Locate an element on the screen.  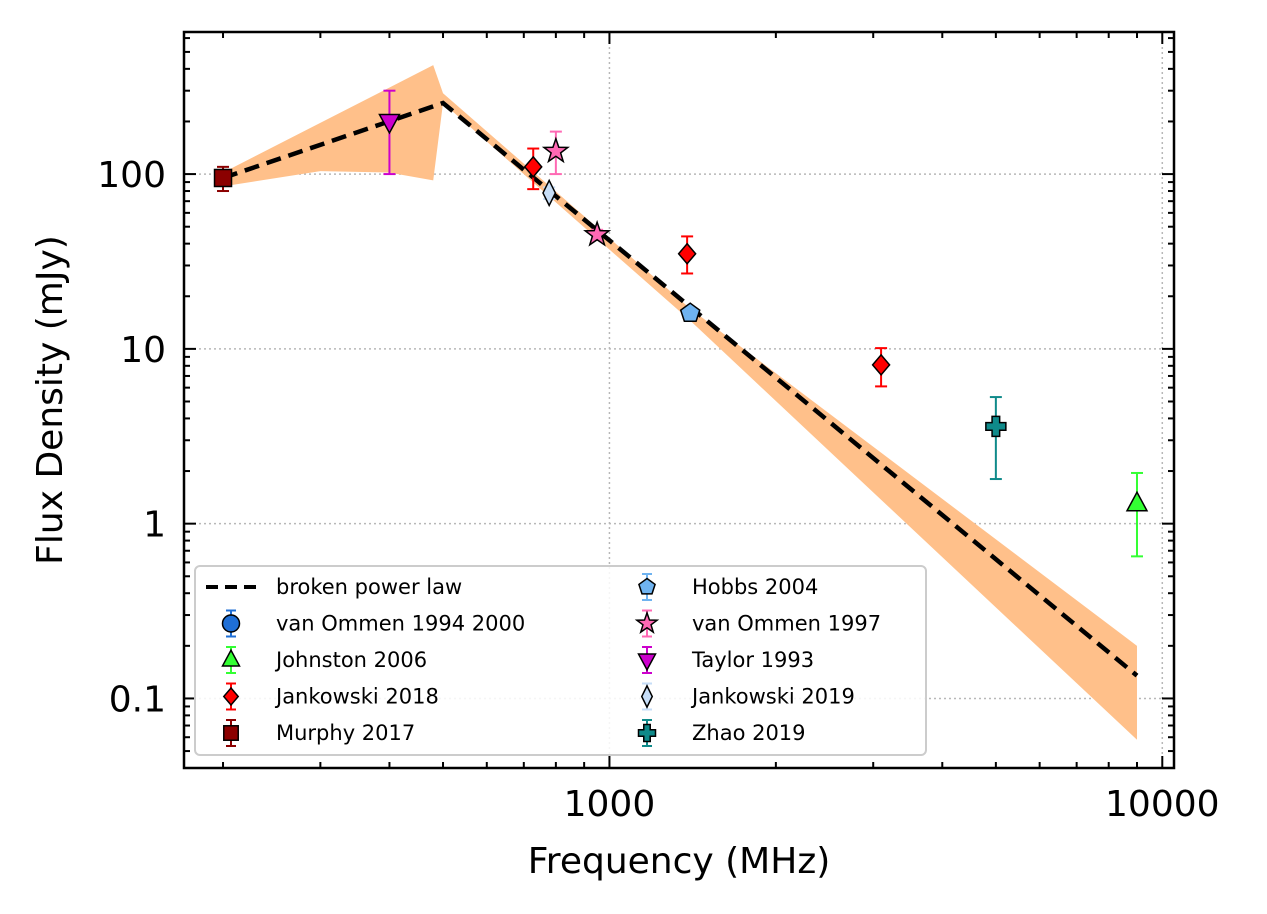
series-jankowski-2019 is located at coordinates (549, 193).